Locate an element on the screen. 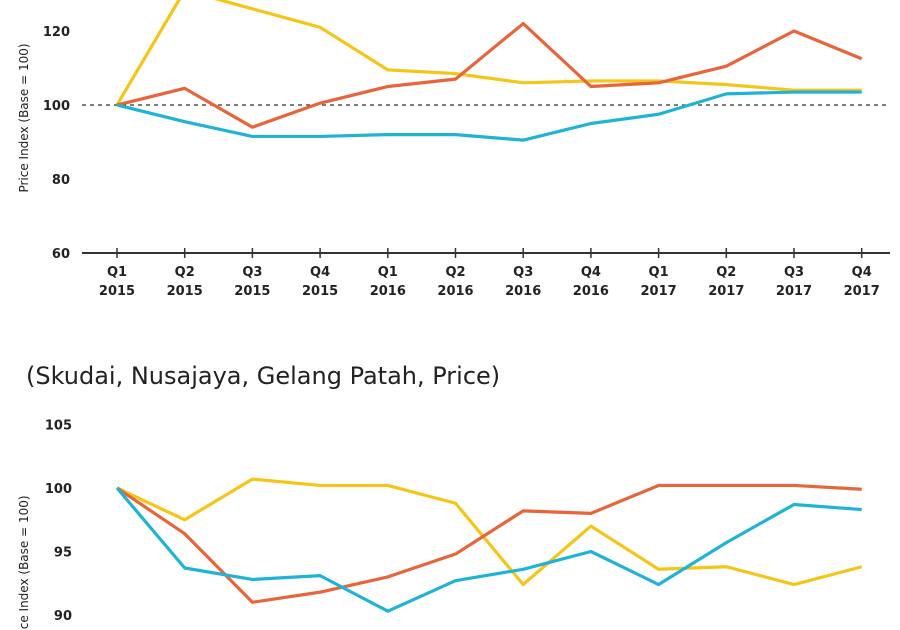 Image resolution: width=900 pixels, height=630 pixels. top-y-tick-label: 80 is located at coordinates (61, 180).